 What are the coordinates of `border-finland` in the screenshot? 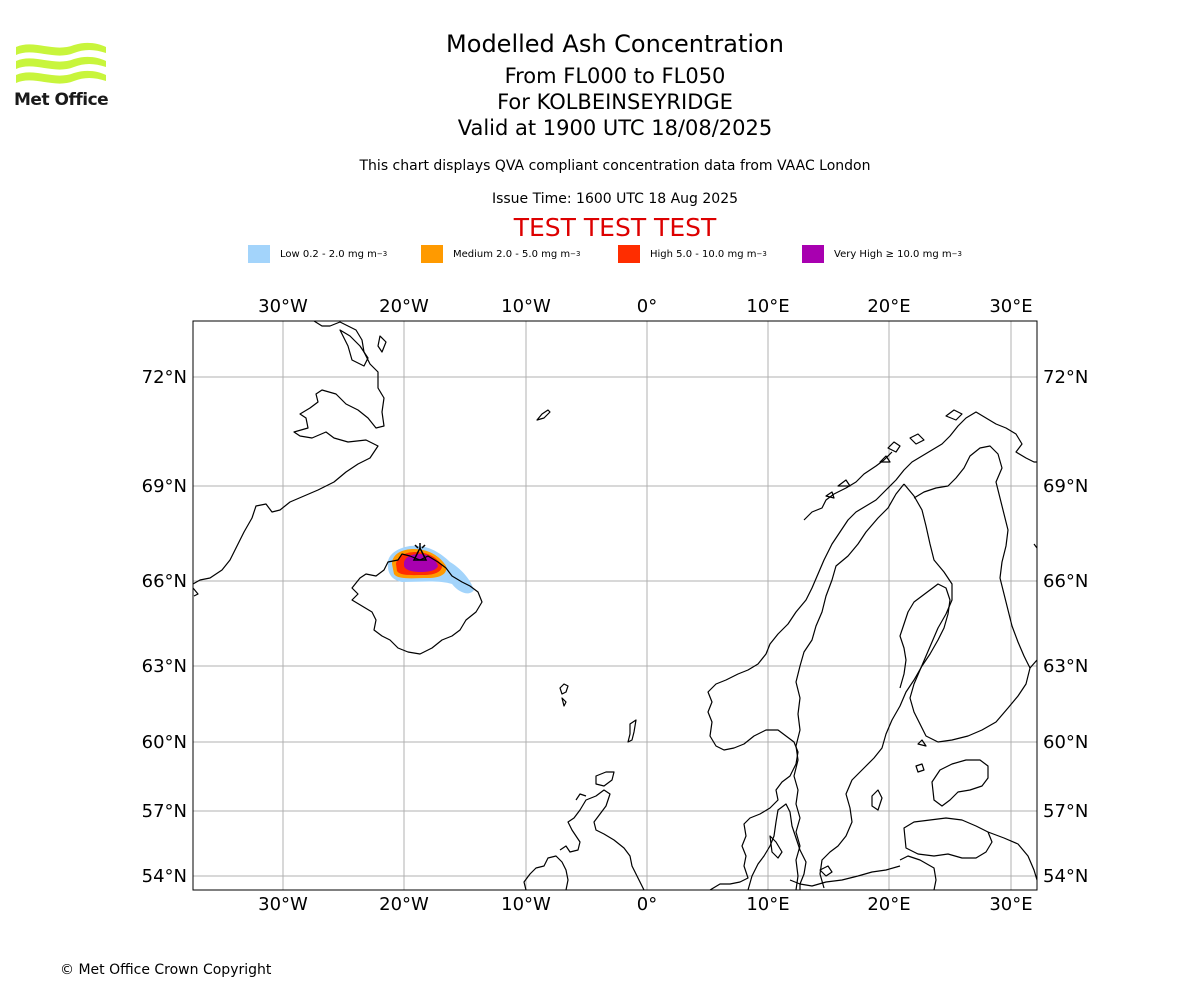 It's located at (967, 594).